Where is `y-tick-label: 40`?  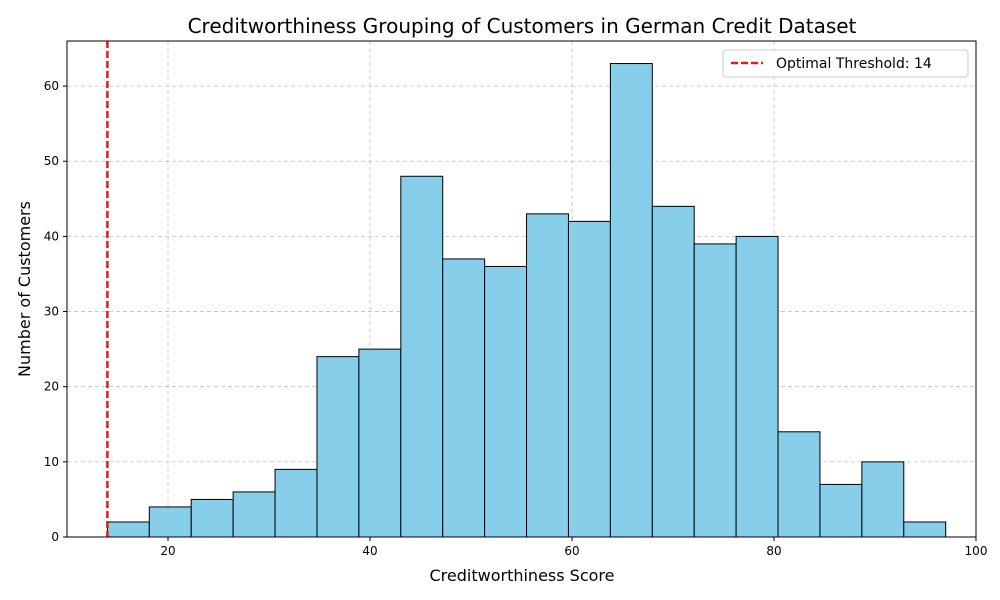 y-tick-label: 40 is located at coordinates (51, 236).